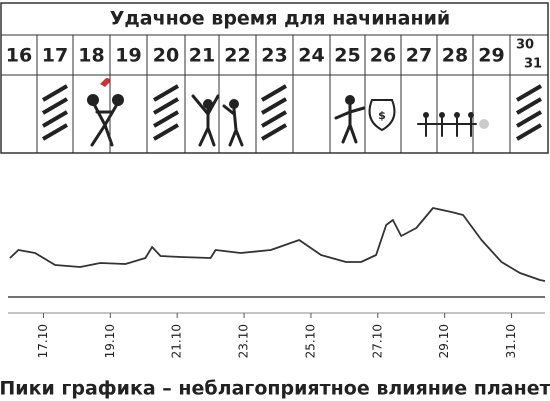  Describe the element at coordinates (43, 341) in the screenshot. I see `x-tick-label: 17.10` at that location.